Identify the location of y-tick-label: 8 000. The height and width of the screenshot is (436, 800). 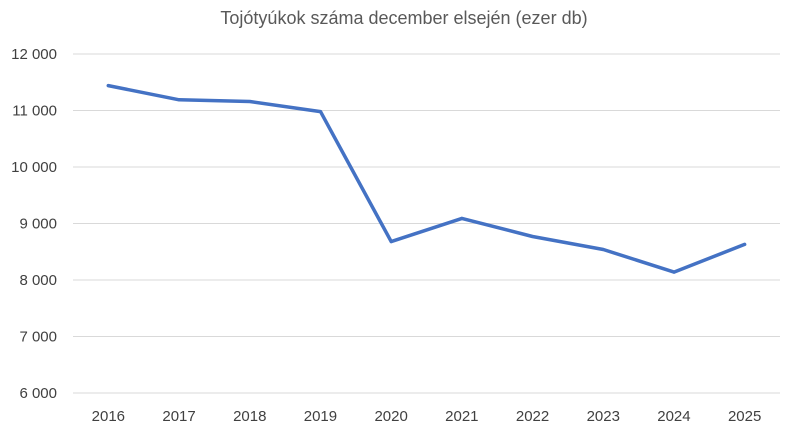
(38, 280).